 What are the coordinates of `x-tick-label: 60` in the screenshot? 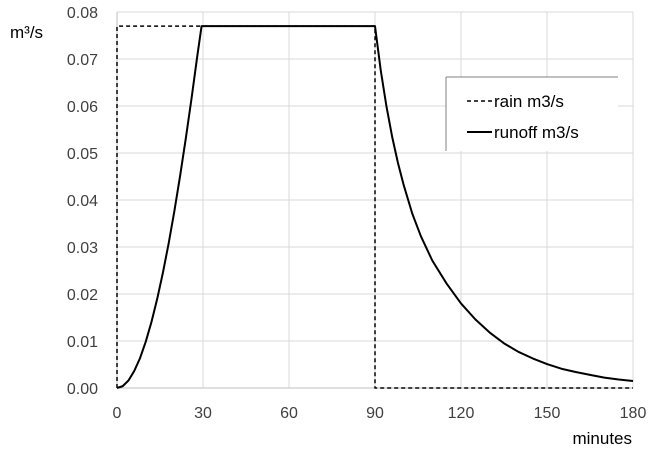 It's located at (289, 413).